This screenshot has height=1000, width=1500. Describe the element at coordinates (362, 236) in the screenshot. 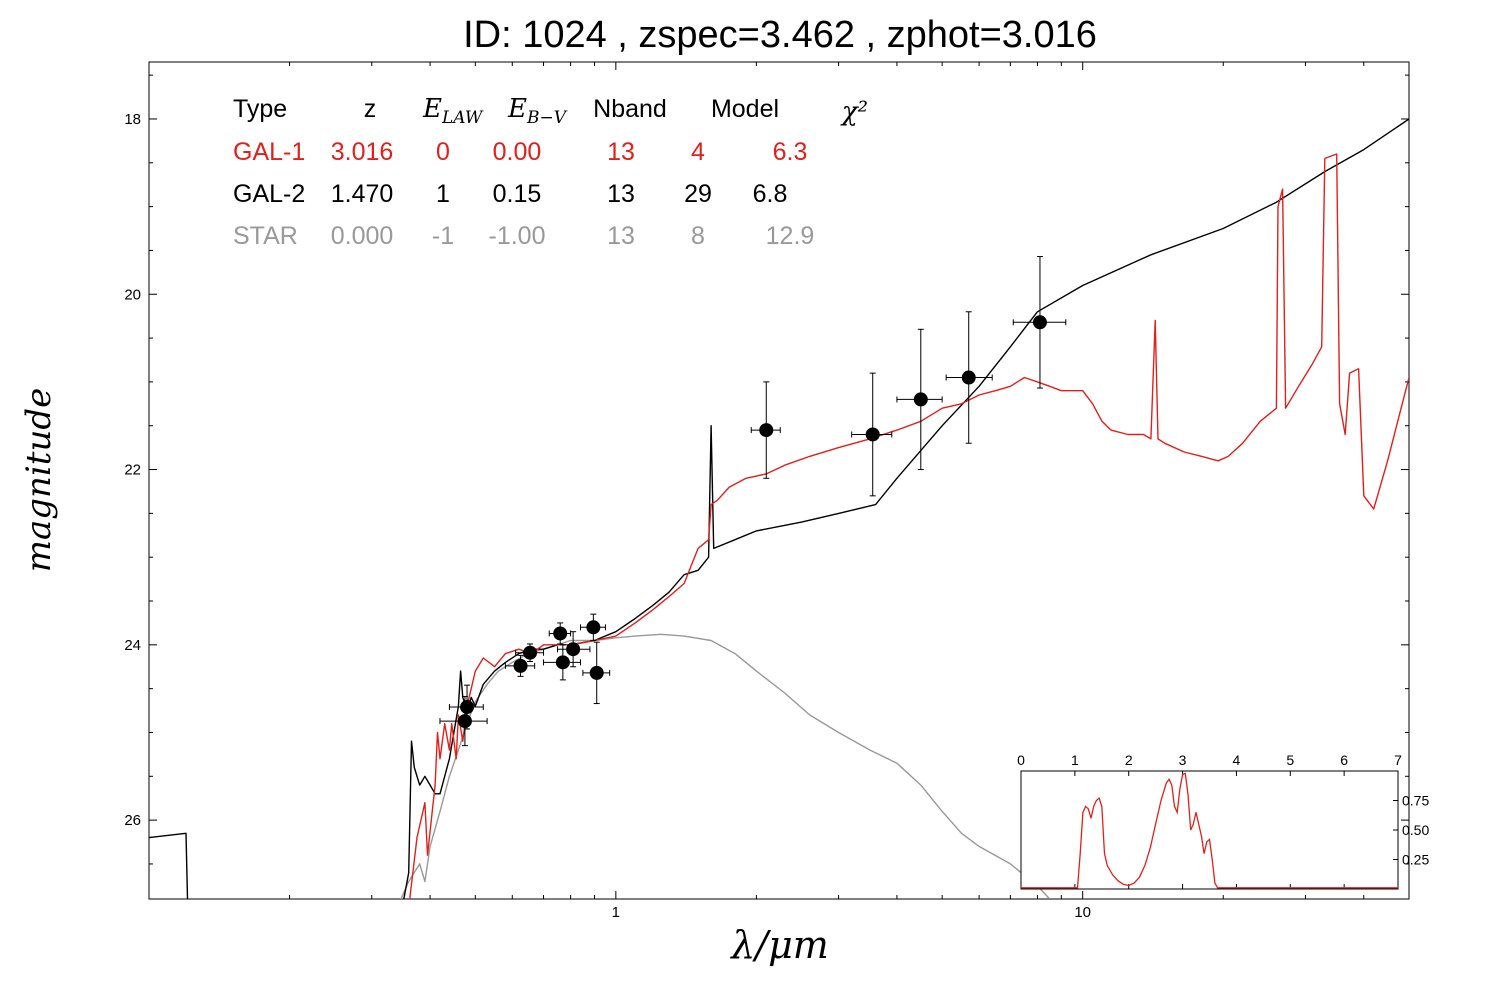

I see `table-cell-z: 0.000` at that location.